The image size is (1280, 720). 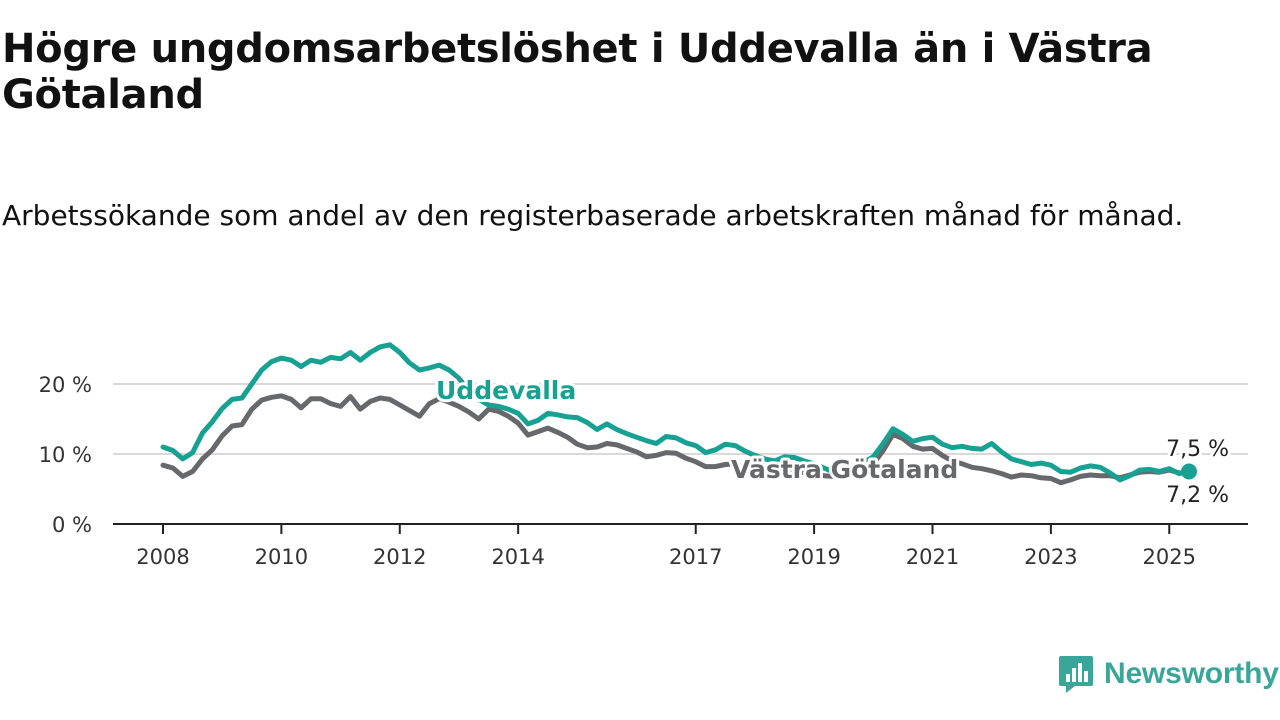 I want to click on vastra-gotaland-line, so click(x=676, y=439).